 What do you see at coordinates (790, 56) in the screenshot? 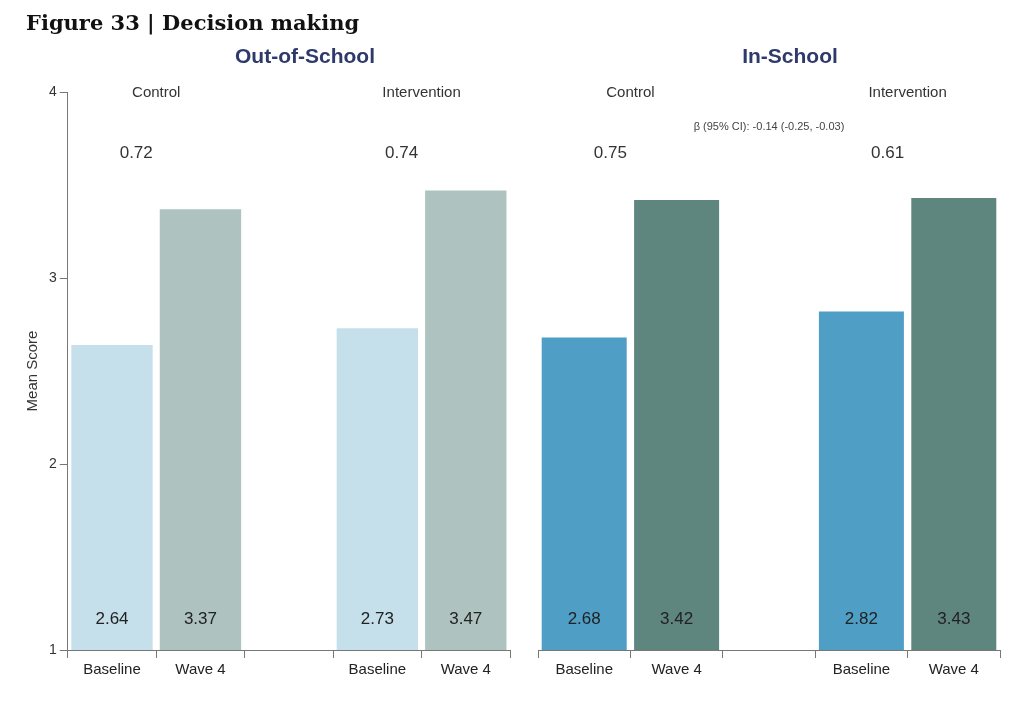
I see `chart-title: In-School` at bounding box center [790, 56].